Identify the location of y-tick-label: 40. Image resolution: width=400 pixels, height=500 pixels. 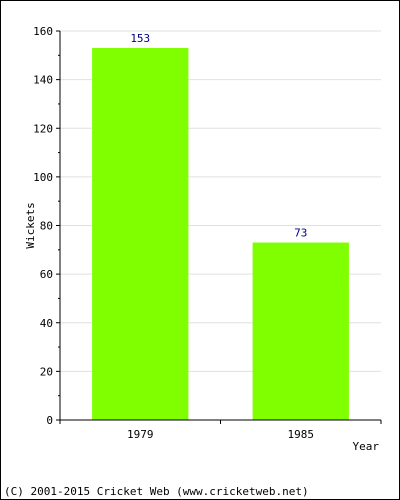
(46, 323).